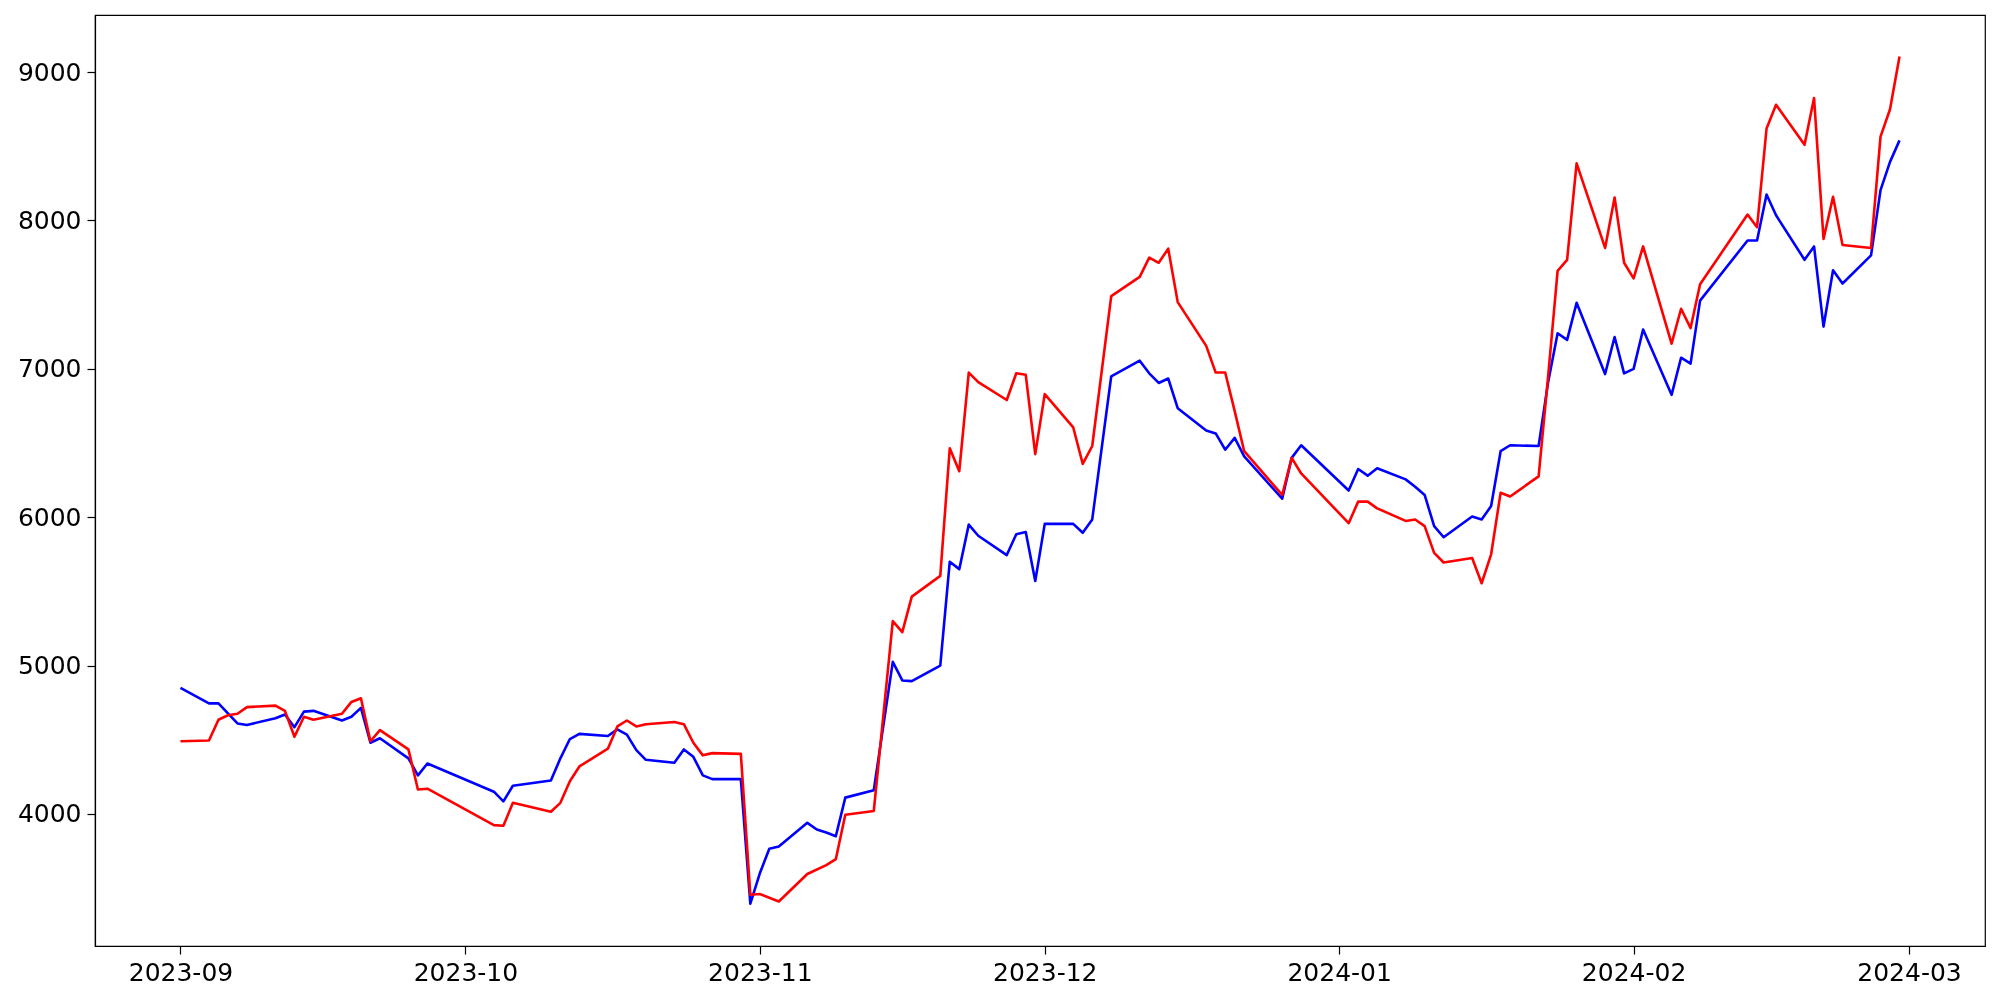 The width and height of the screenshot is (2000, 1000). Describe the element at coordinates (49, 517) in the screenshot. I see `y-tick-label: 6000` at that location.